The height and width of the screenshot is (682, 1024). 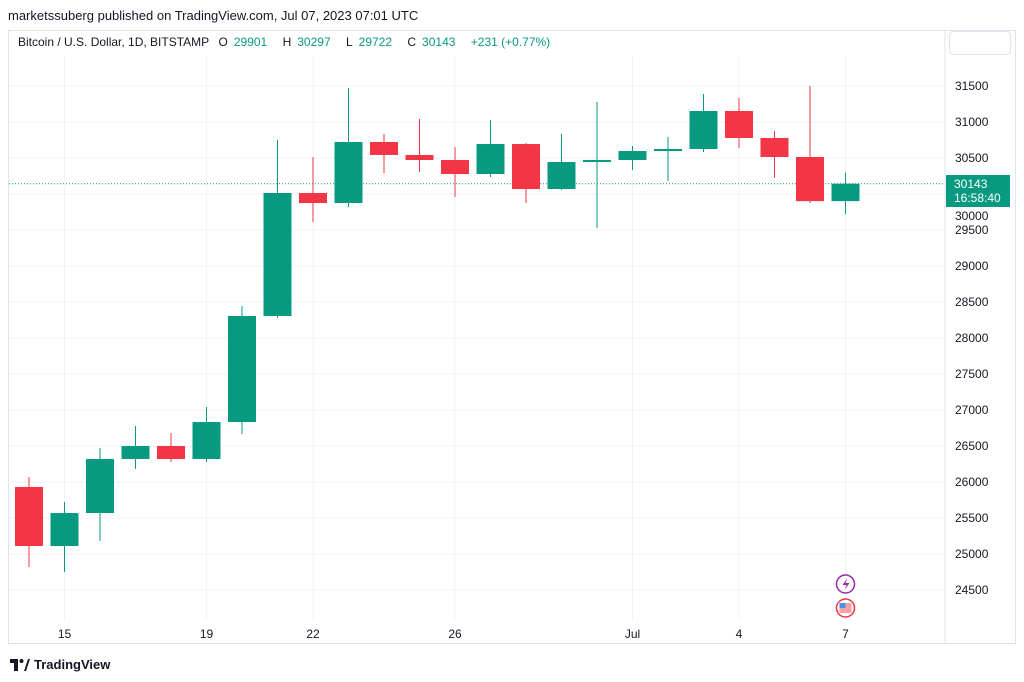 I want to click on tradingview-logo-icon, so click(x=20, y=664).